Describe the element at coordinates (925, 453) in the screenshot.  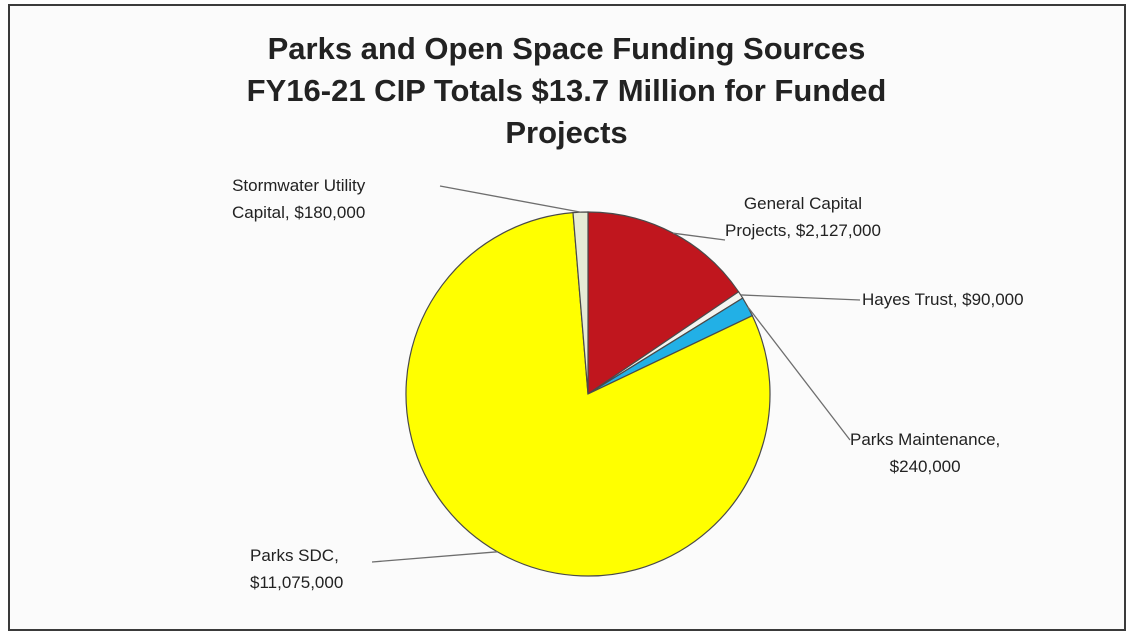
I see `label-parks-maintenance: Parks Maintenance, $240,000` at that location.